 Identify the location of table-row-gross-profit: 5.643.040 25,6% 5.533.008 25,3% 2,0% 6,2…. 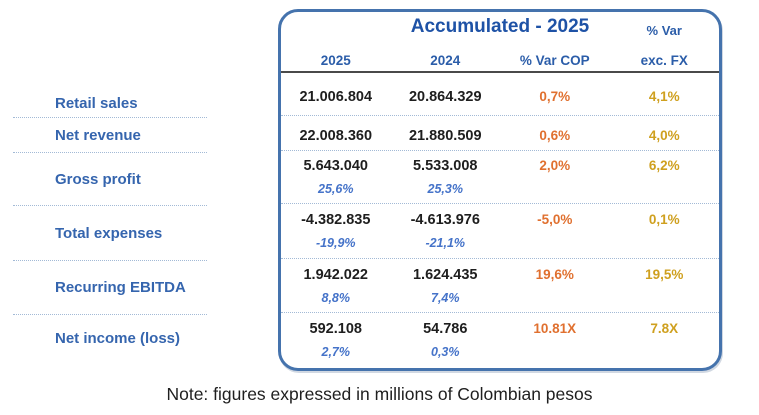
(500, 177).